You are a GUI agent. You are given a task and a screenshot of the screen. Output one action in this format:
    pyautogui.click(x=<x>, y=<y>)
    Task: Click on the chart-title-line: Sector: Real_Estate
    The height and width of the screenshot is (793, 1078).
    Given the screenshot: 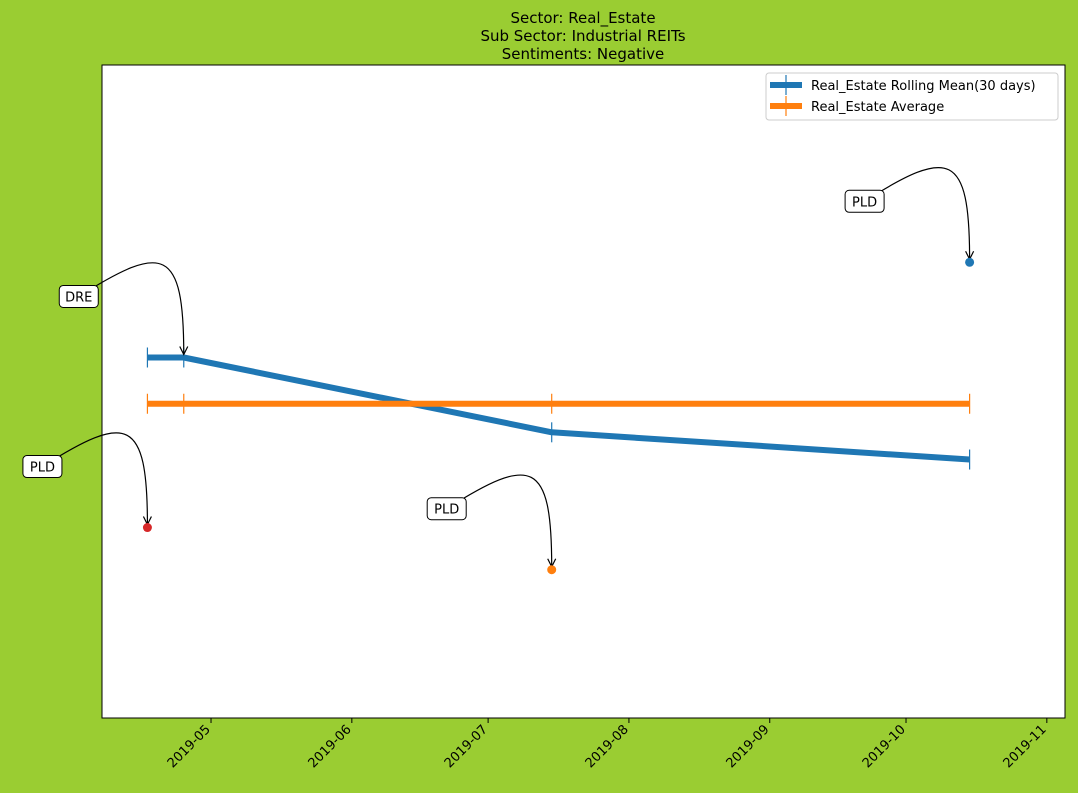 What is the action you would take?
    pyautogui.click(x=582, y=18)
    